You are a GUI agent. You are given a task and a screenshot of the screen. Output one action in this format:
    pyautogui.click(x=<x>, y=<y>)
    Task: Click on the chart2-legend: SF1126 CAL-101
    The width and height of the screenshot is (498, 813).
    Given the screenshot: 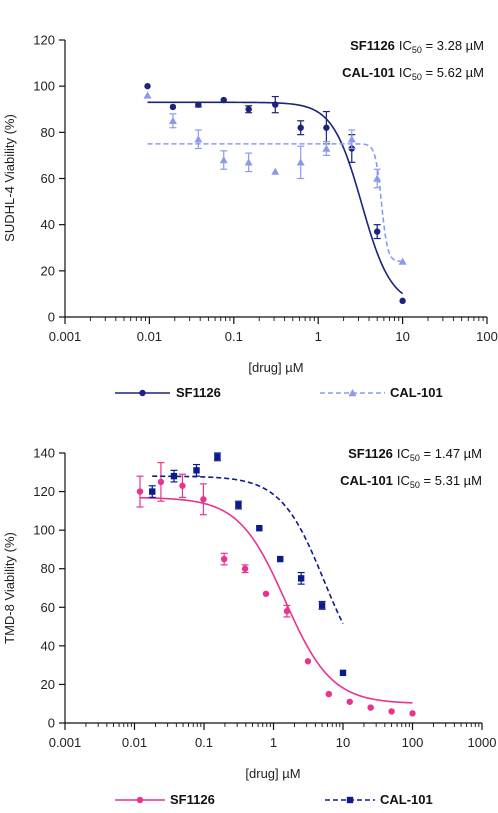 What is the action you would take?
    pyautogui.click(x=274, y=799)
    